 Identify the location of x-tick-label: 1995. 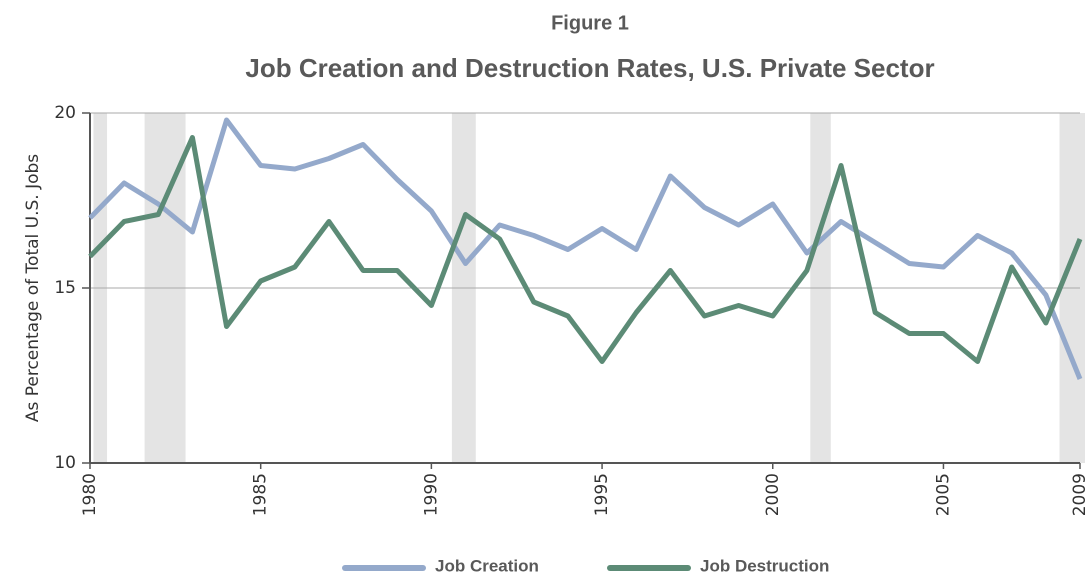
(602, 494).